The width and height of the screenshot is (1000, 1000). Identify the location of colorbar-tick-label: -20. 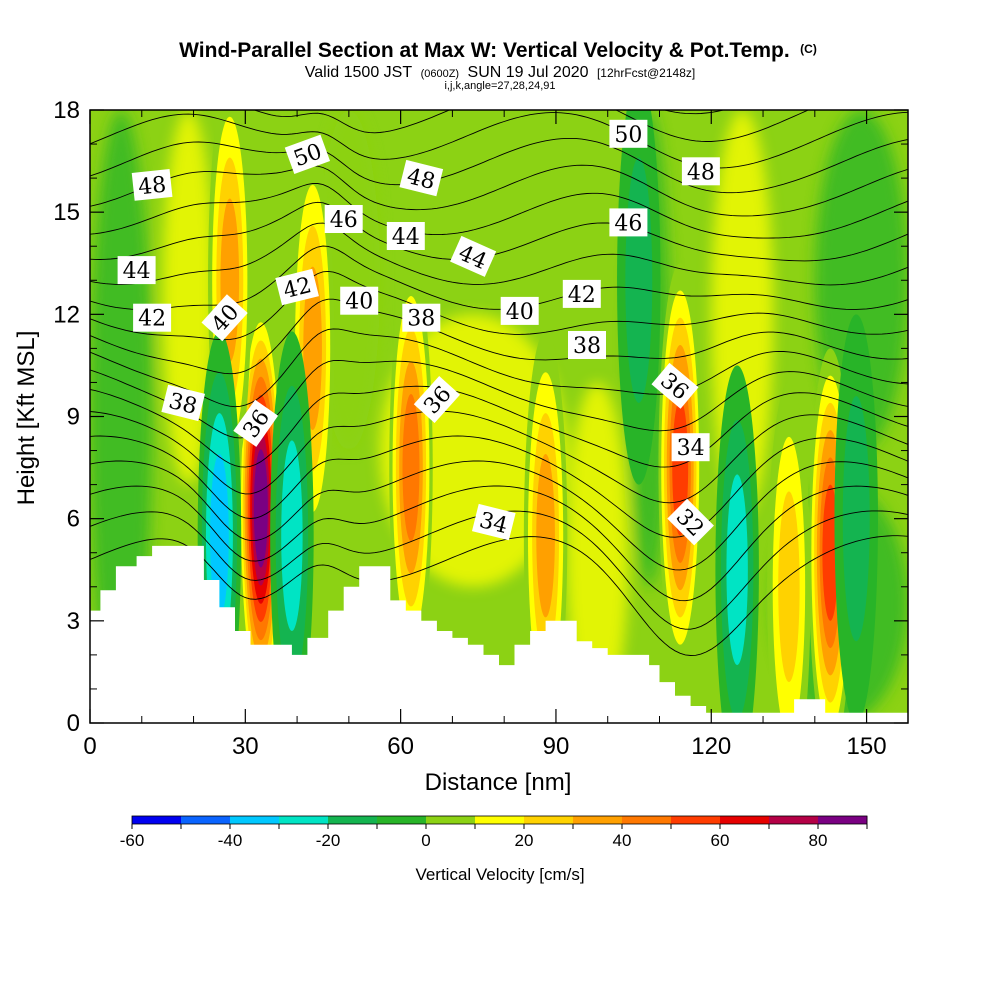
(328, 840).